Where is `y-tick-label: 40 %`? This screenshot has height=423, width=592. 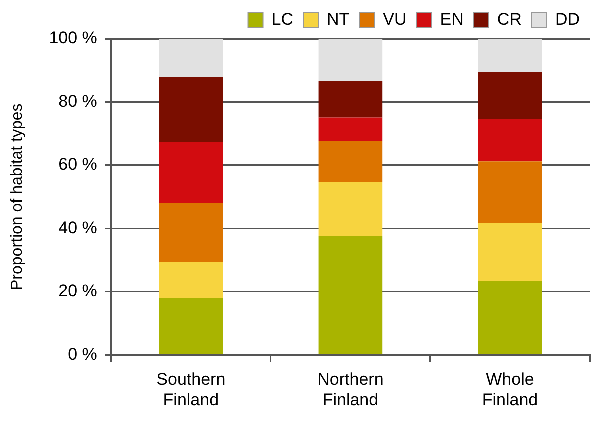
y-tick-label: 40 % is located at coordinates (78, 228).